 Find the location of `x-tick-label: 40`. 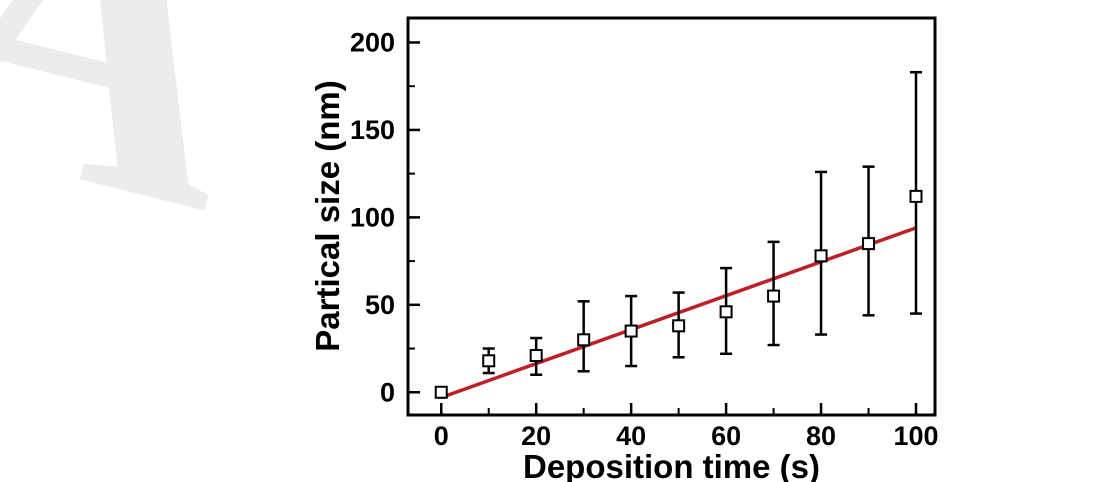

x-tick-label: 40 is located at coordinates (631, 436).